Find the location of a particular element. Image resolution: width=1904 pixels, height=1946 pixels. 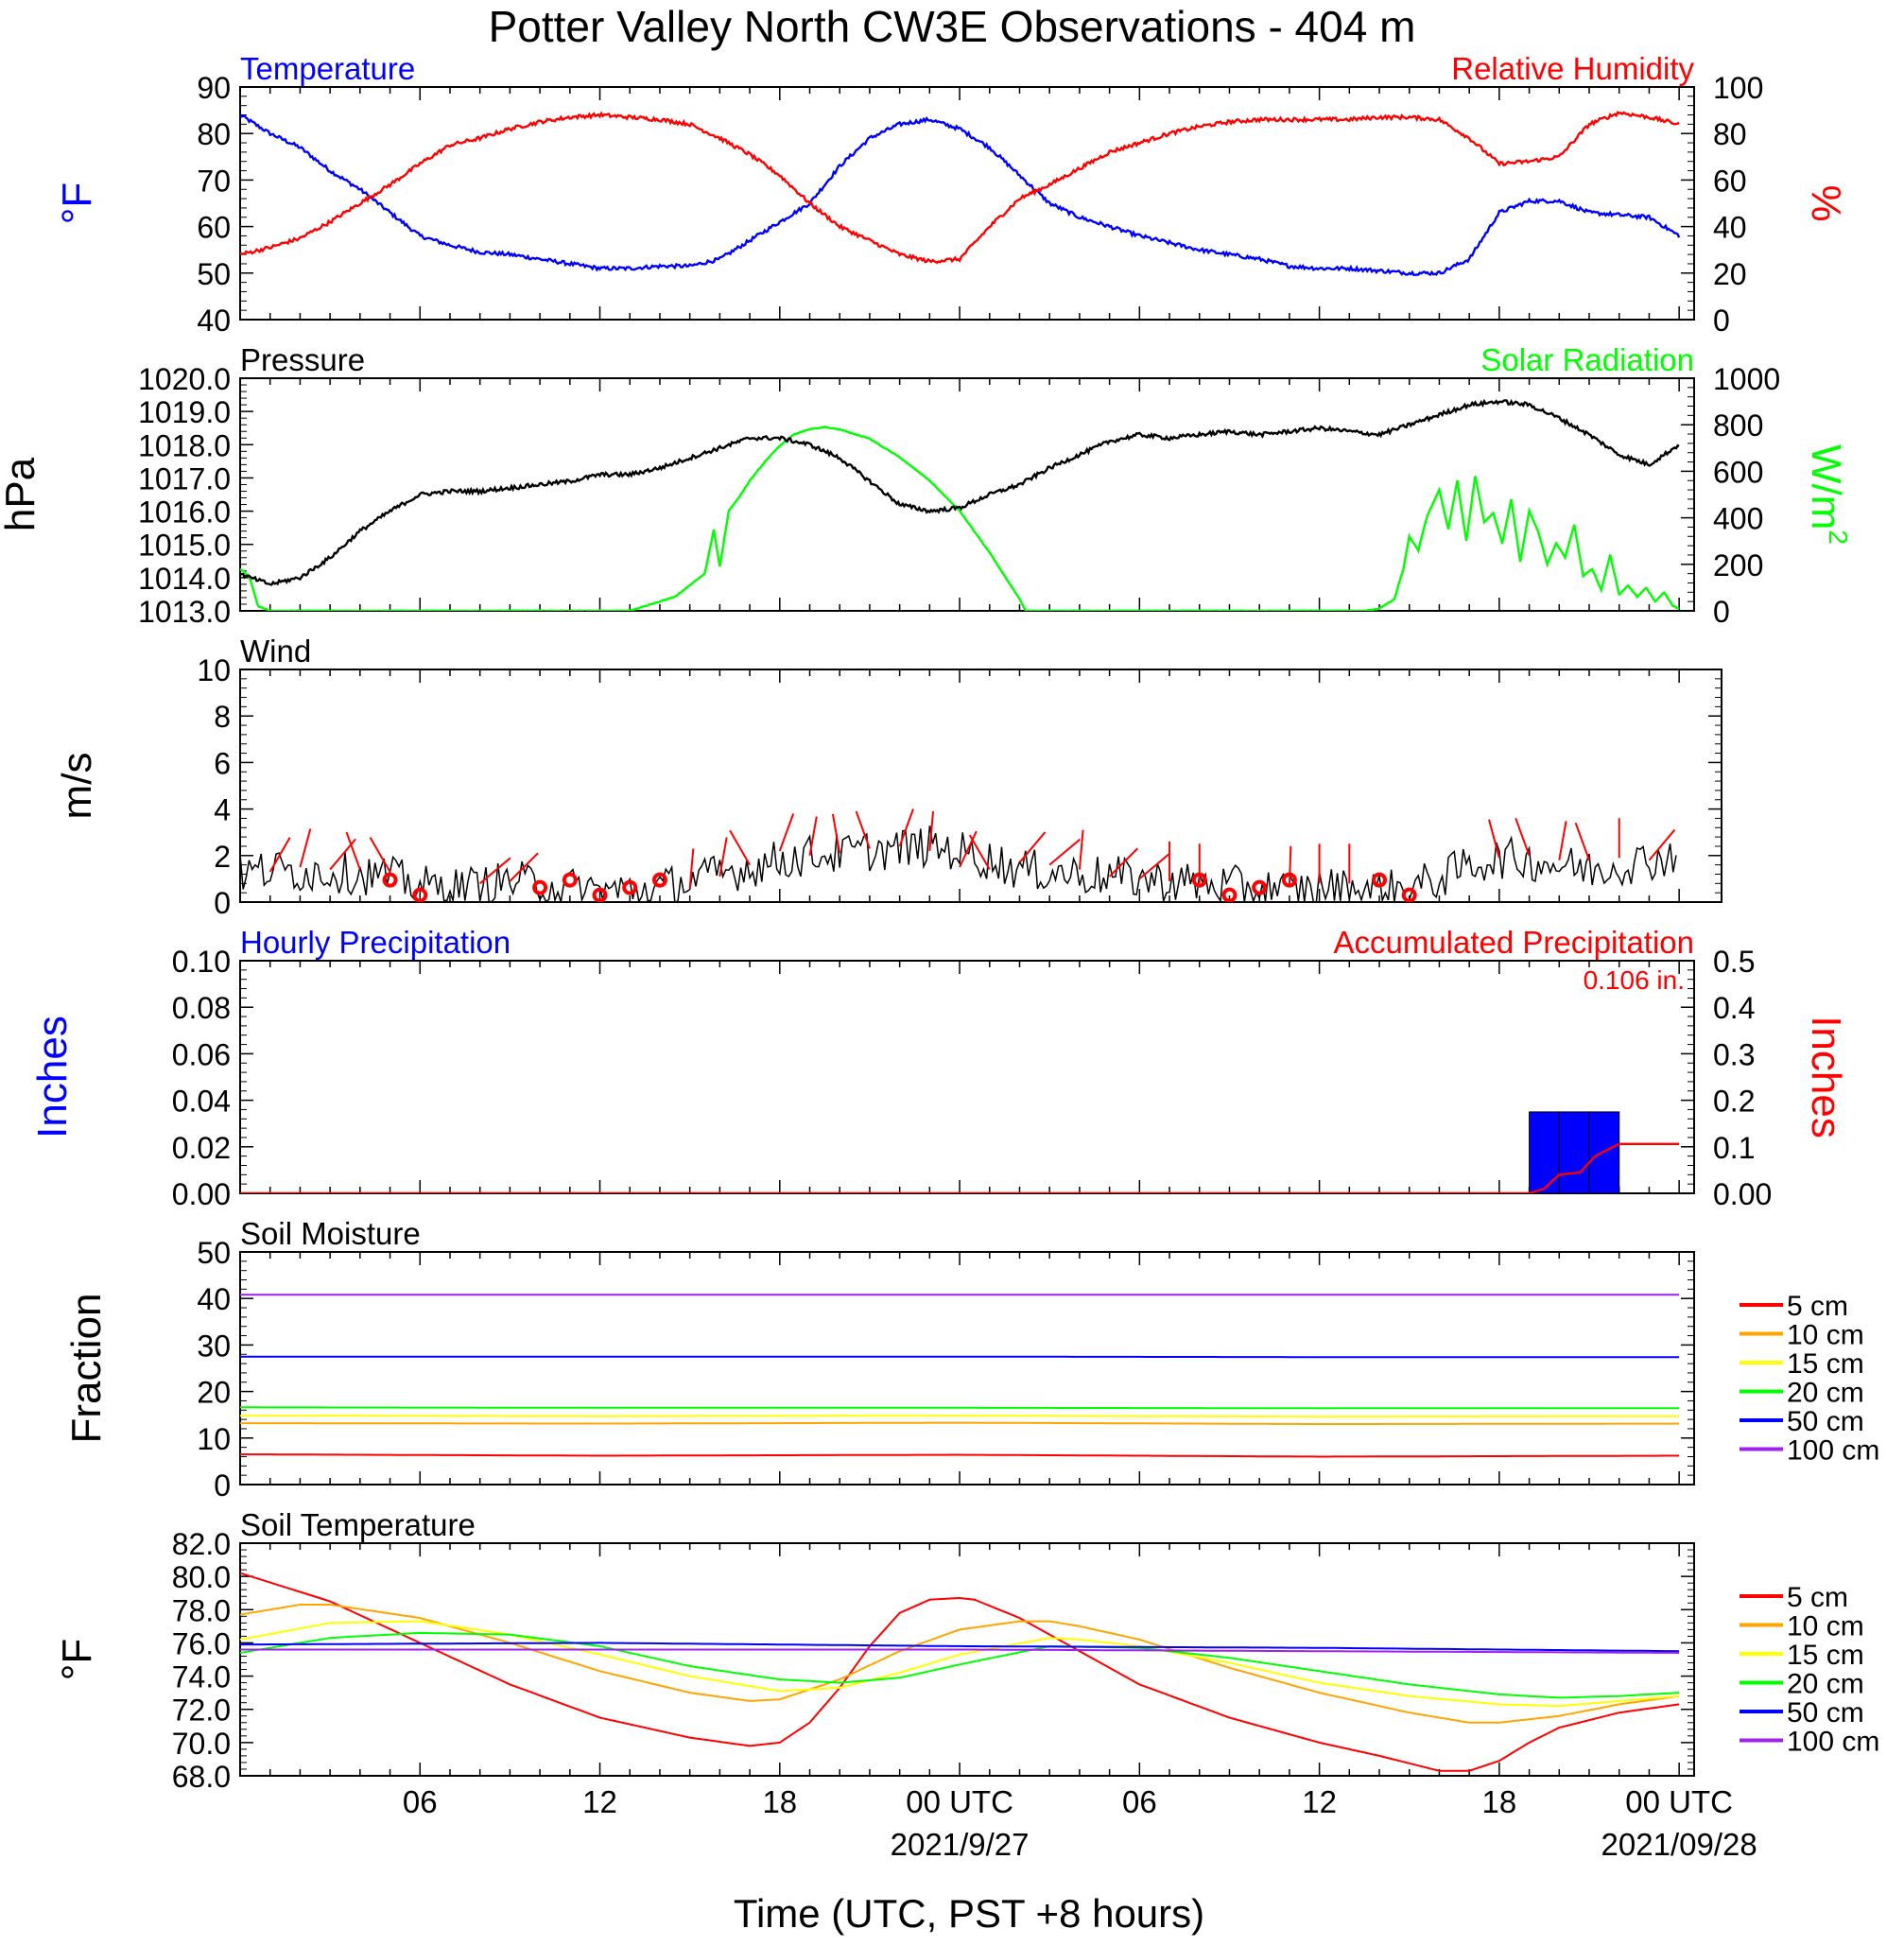

y-tick-label-right: 200 is located at coordinates (1738, 565).